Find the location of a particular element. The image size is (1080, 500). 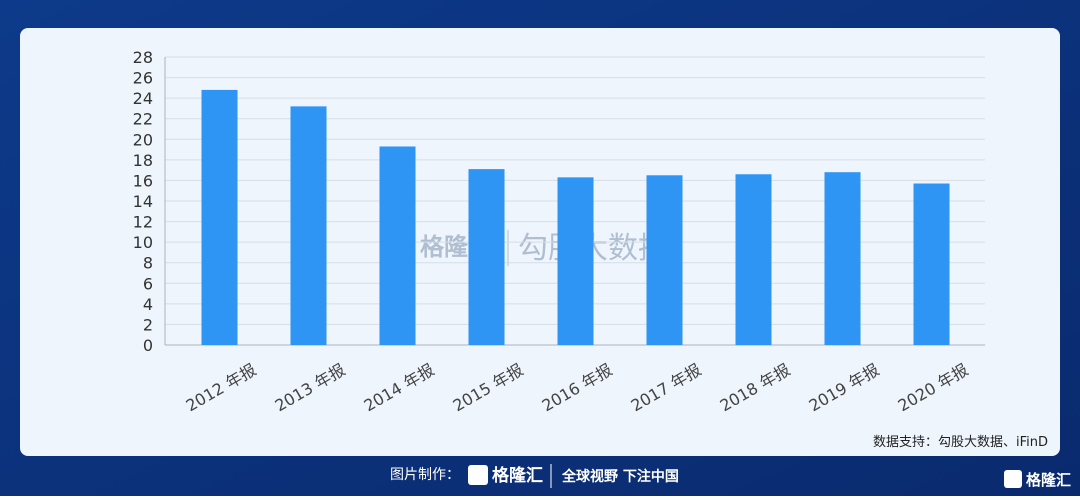

y-tick-label: 20 is located at coordinates (143, 139).